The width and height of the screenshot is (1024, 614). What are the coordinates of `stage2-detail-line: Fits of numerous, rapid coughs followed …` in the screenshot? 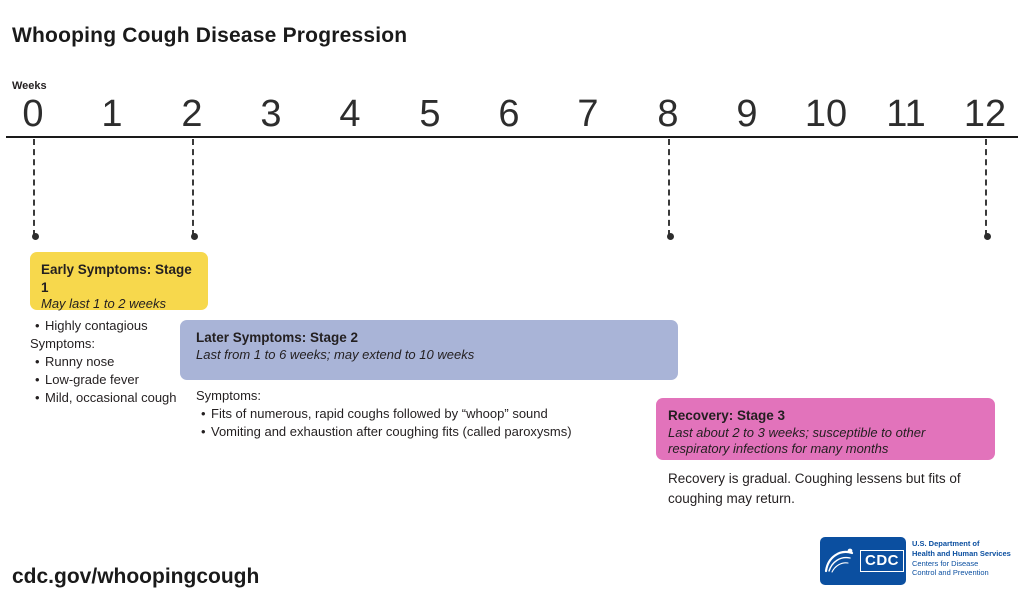 It's located at (431, 414).